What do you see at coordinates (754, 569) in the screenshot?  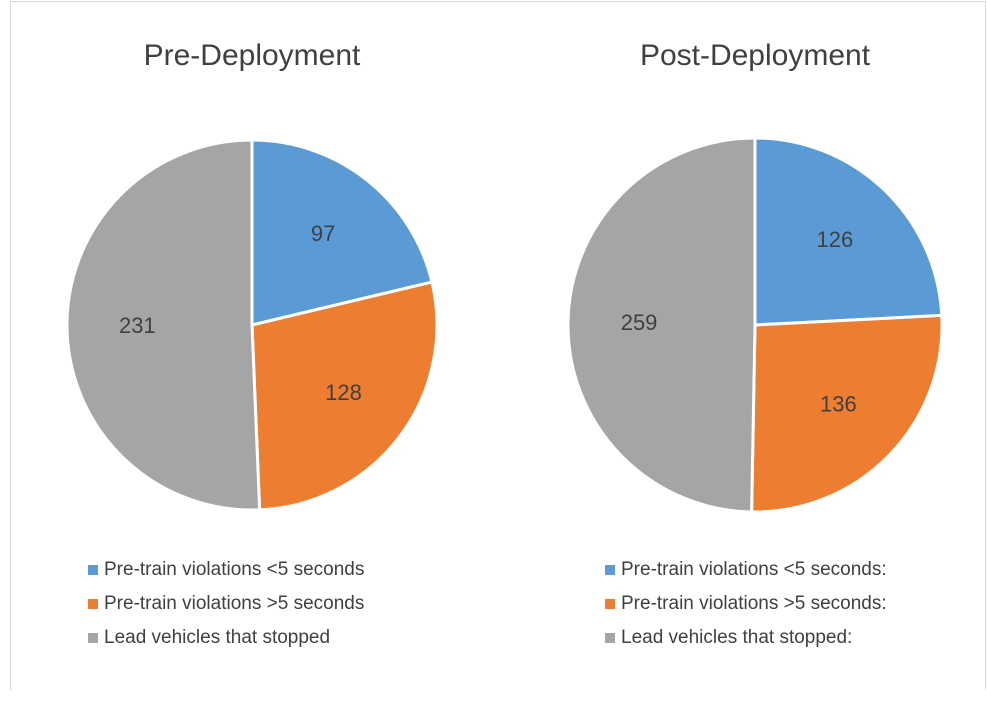 I see `legend-label: Pre-train violations <5 seconds:` at bounding box center [754, 569].